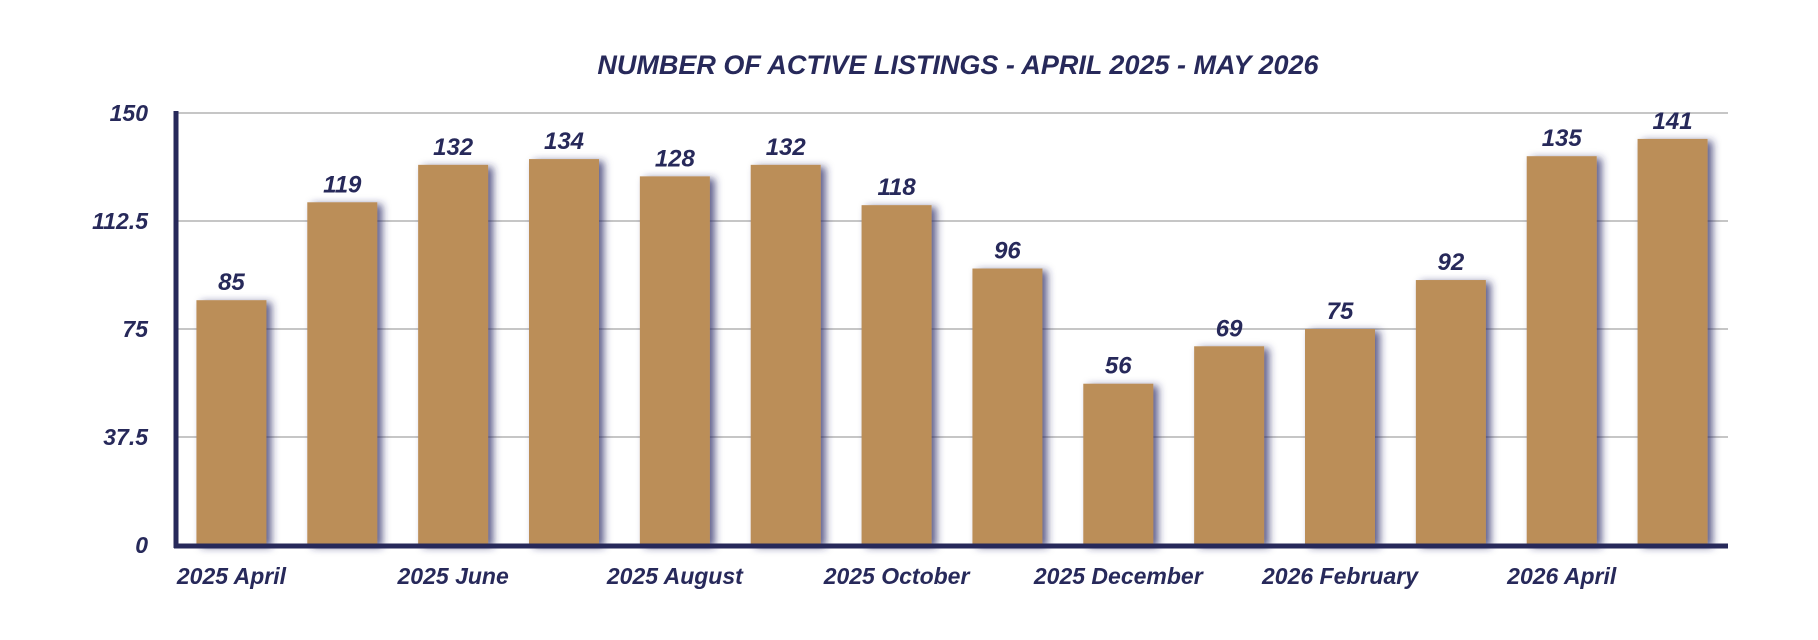  Describe the element at coordinates (231, 282) in the screenshot. I see `data-label: 85` at that location.